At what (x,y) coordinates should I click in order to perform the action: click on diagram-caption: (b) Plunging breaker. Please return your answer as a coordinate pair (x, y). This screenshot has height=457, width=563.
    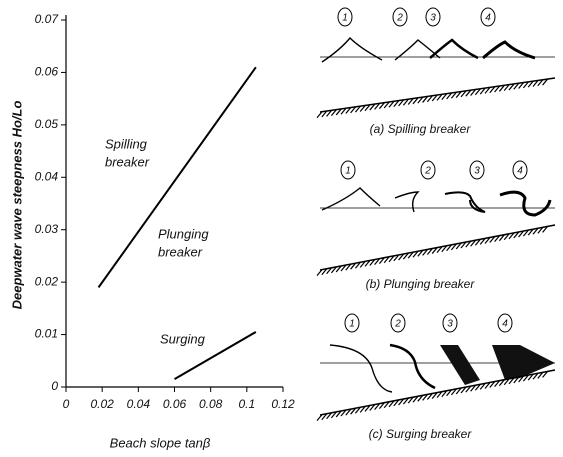
    Looking at the image, I should click on (421, 284).